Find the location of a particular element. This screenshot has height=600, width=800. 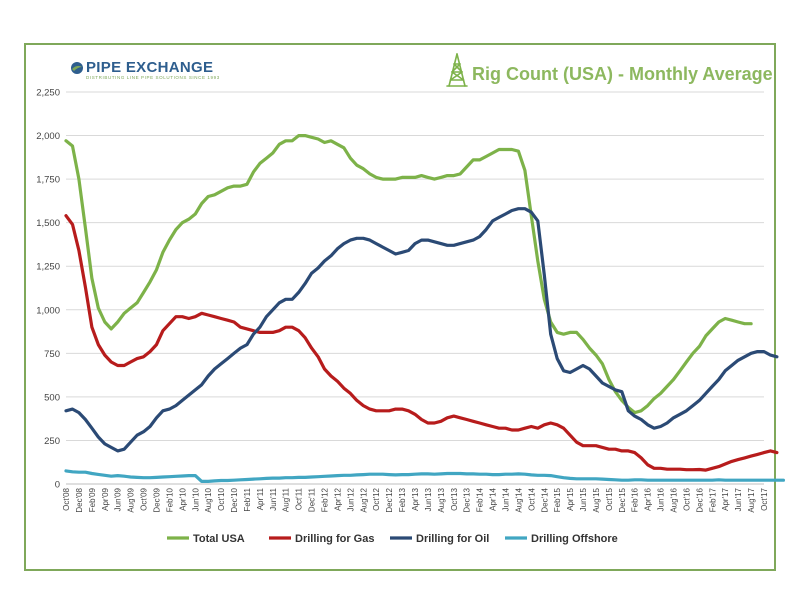

x-tick-label: Jun'14 is located at coordinates (505, 499).